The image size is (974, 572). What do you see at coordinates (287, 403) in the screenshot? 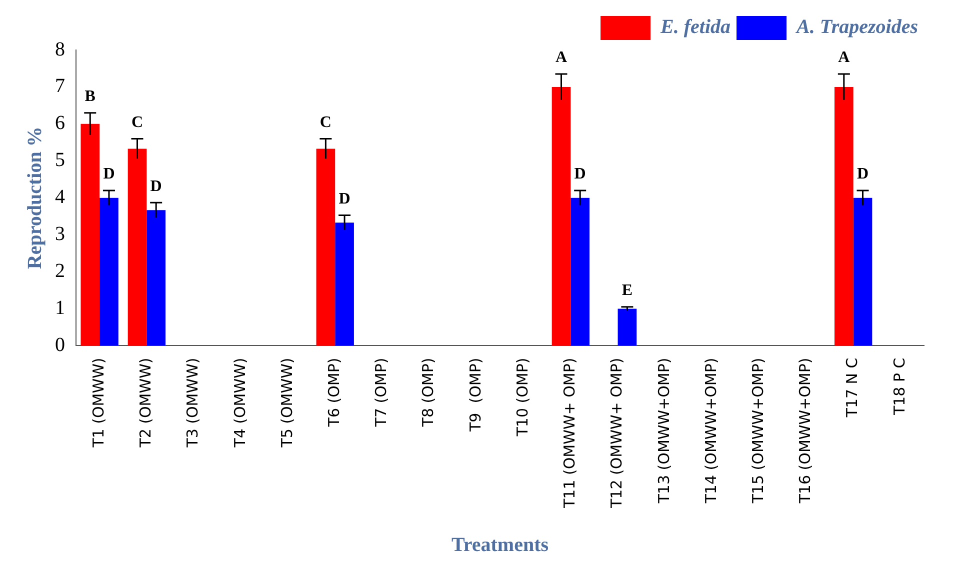
I see `x-tick-label: T5 (OMWW)` at bounding box center [287, 403].